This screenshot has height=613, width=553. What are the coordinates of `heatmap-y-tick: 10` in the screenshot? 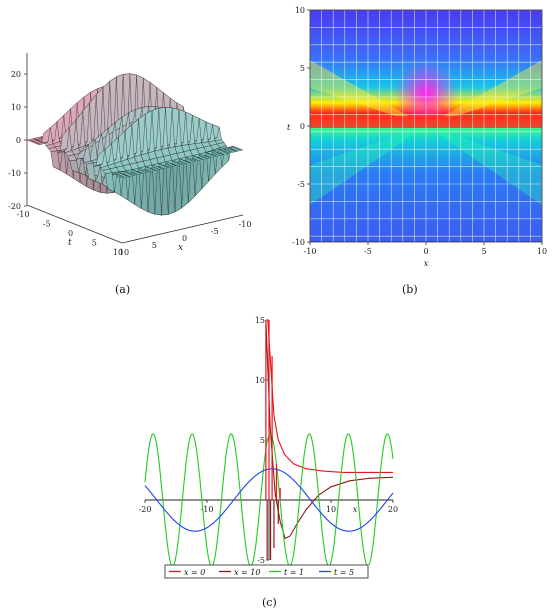 It's located at (300, 10).